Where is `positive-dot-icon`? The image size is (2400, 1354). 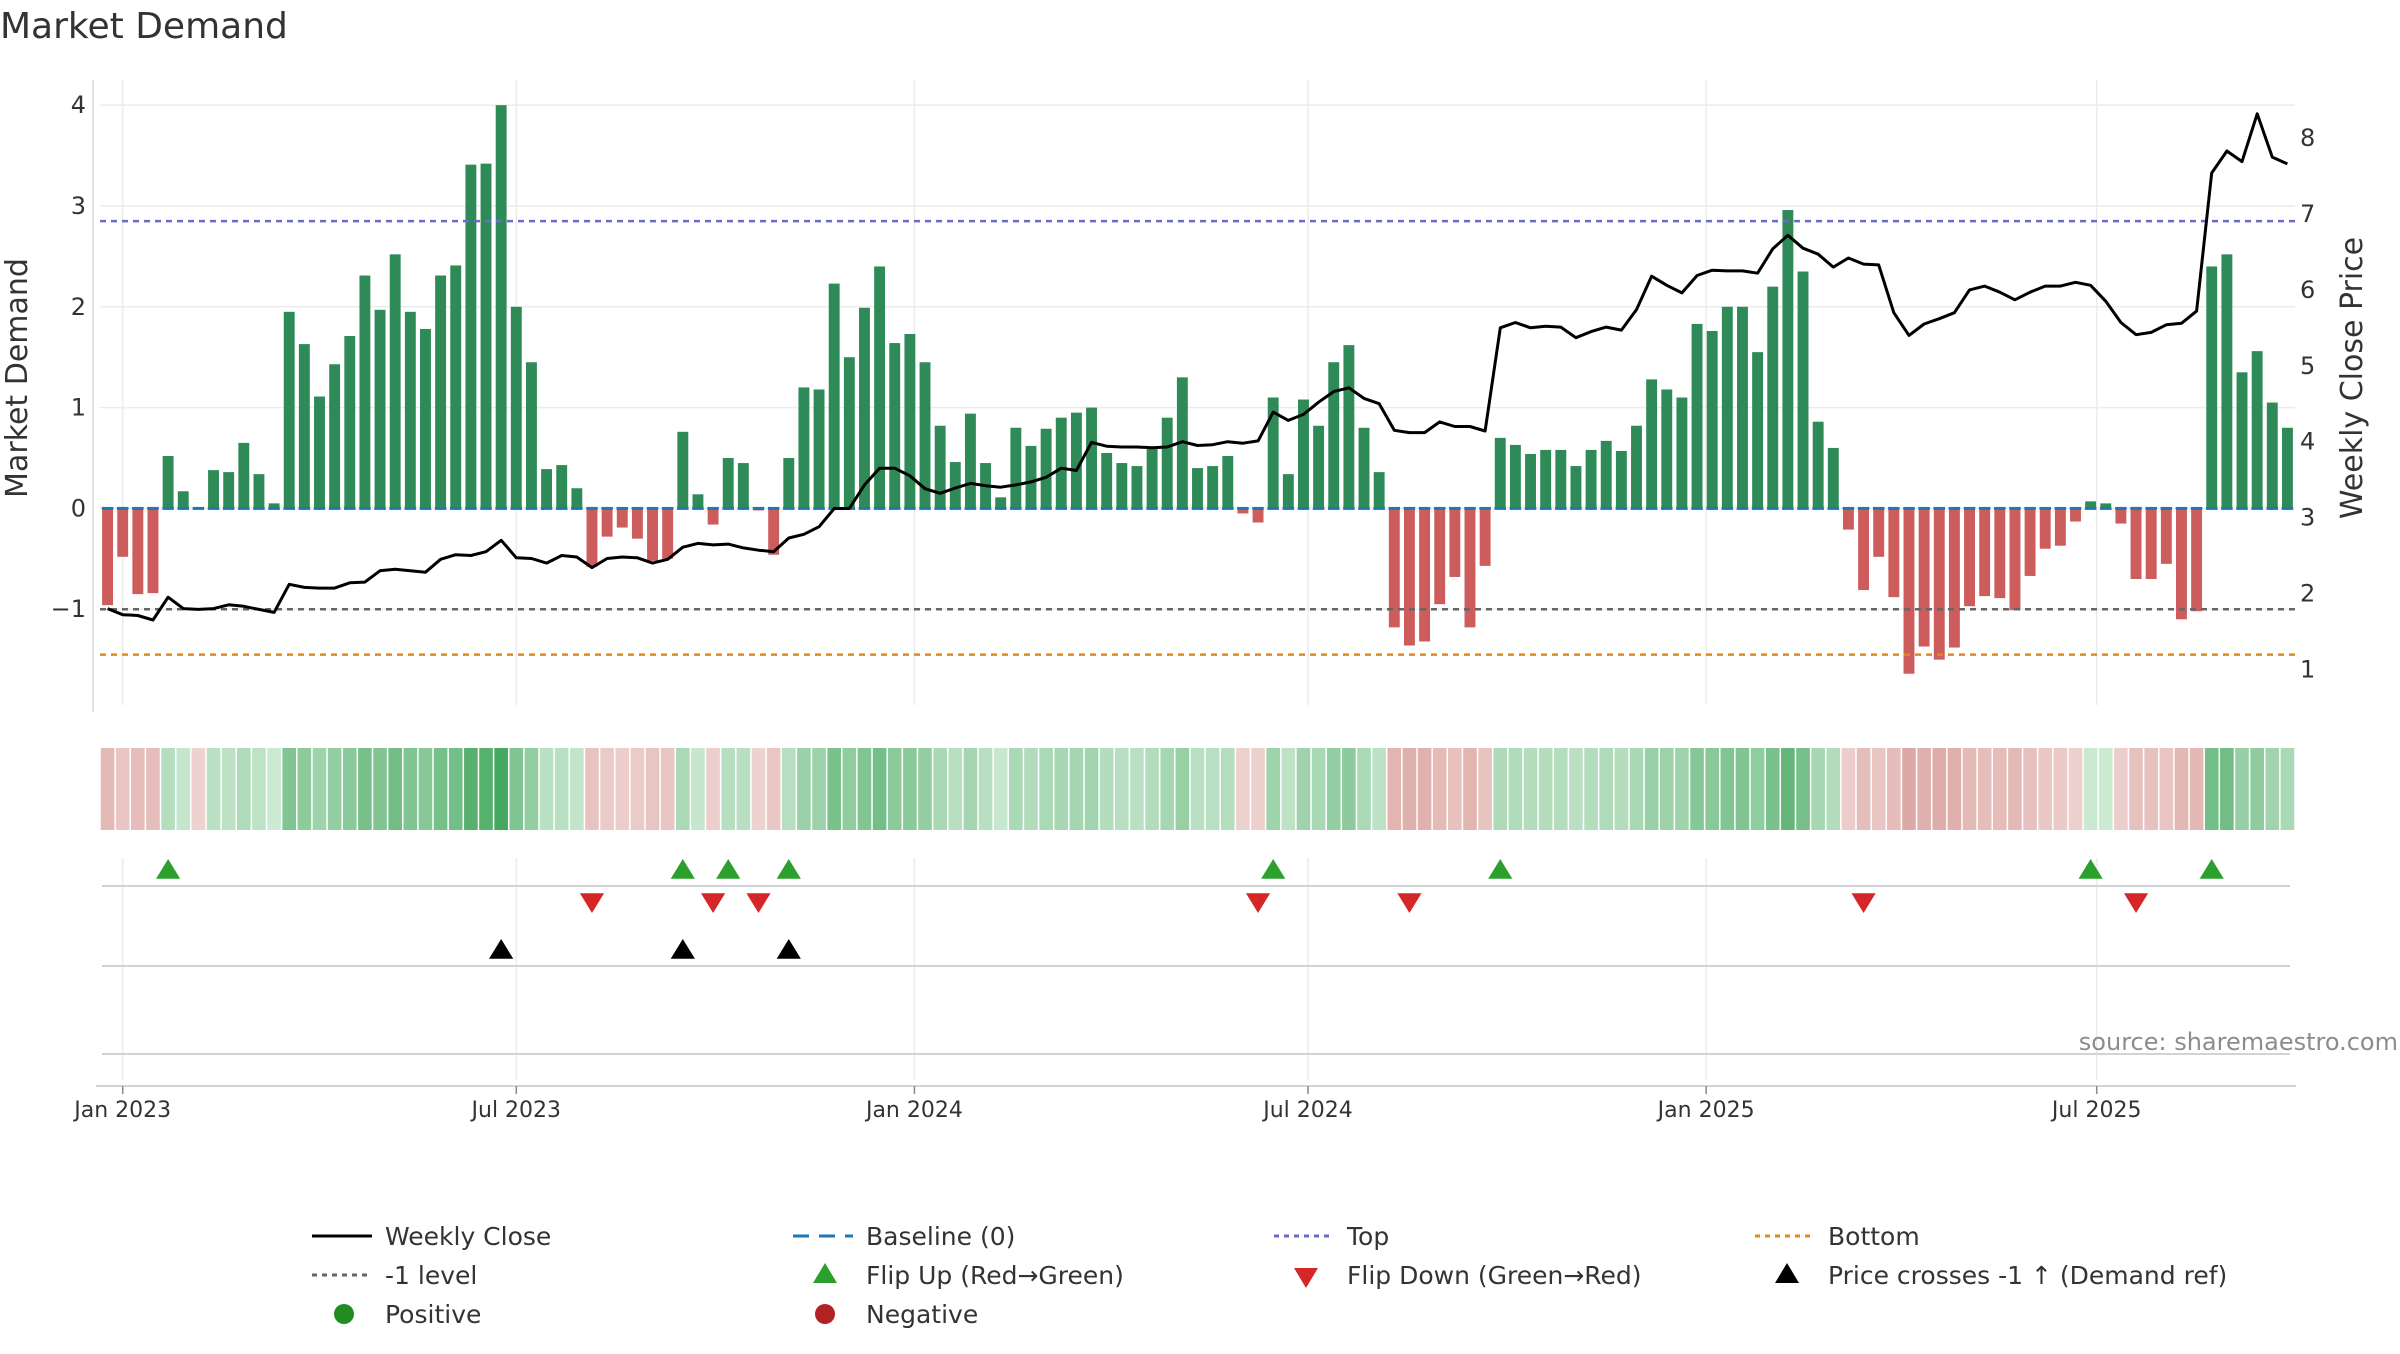
positive-dot-icon is located at coordinates (344, 1314).